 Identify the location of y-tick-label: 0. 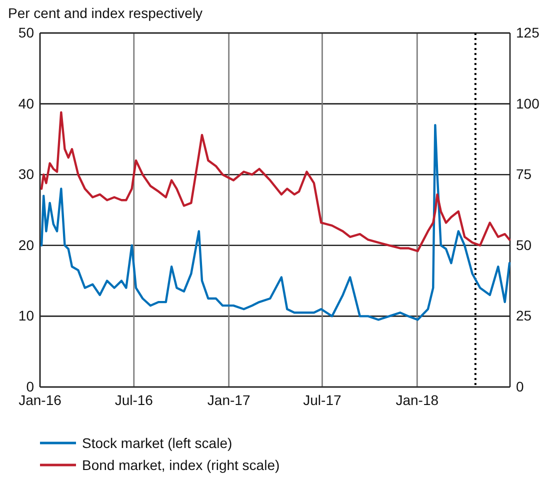
(30, 386).